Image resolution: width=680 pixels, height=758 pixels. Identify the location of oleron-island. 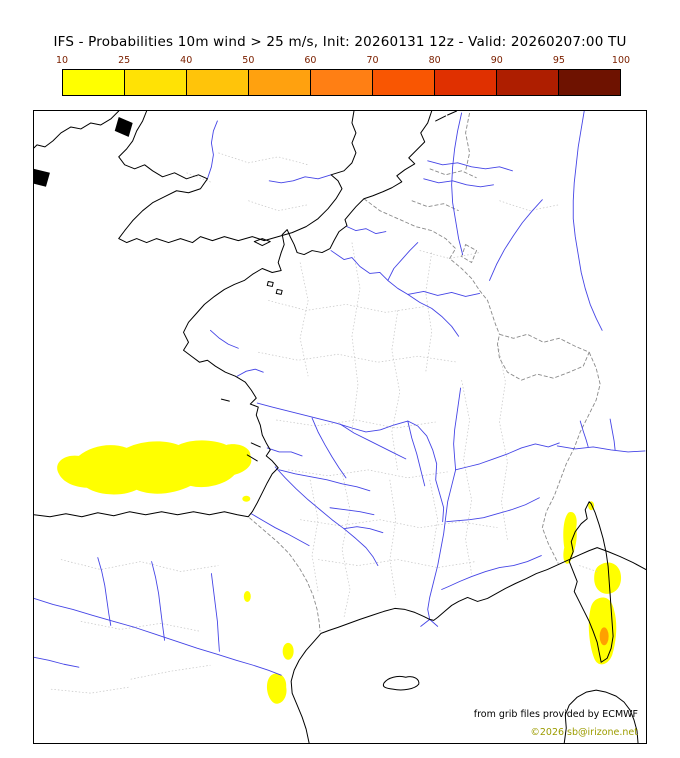
(252, 458).